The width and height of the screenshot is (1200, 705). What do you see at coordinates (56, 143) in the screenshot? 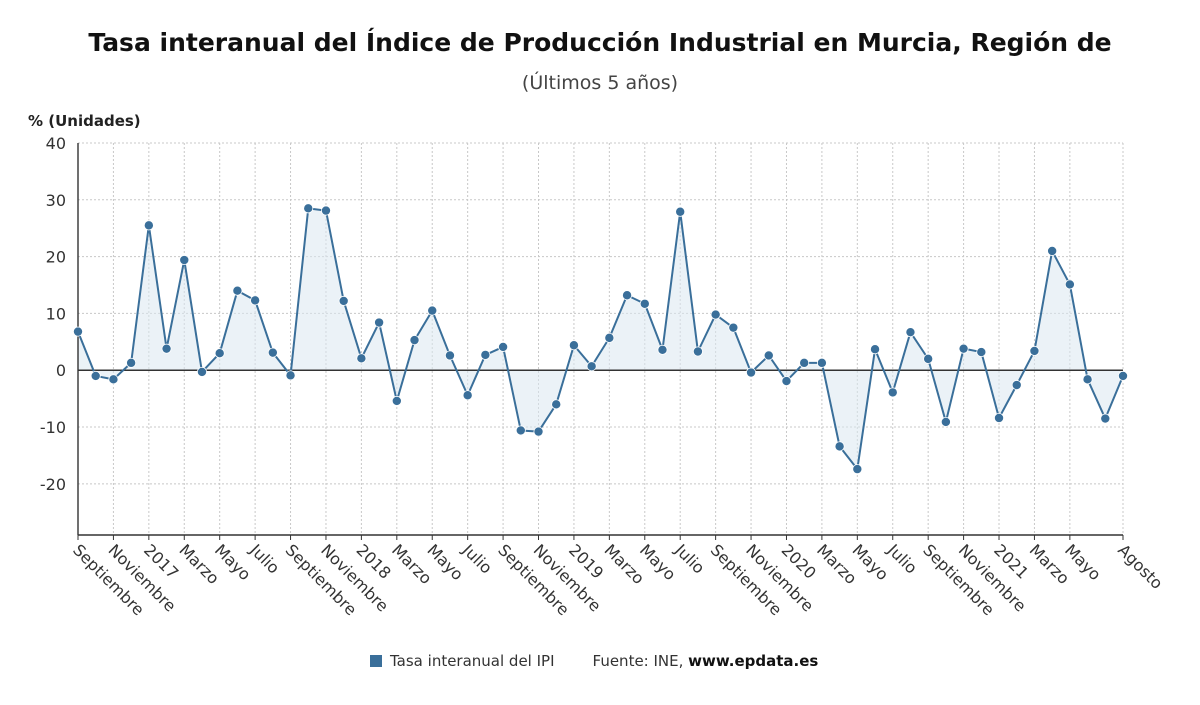
I see `y-tick-label: 40` at bounding box center [56, 143].